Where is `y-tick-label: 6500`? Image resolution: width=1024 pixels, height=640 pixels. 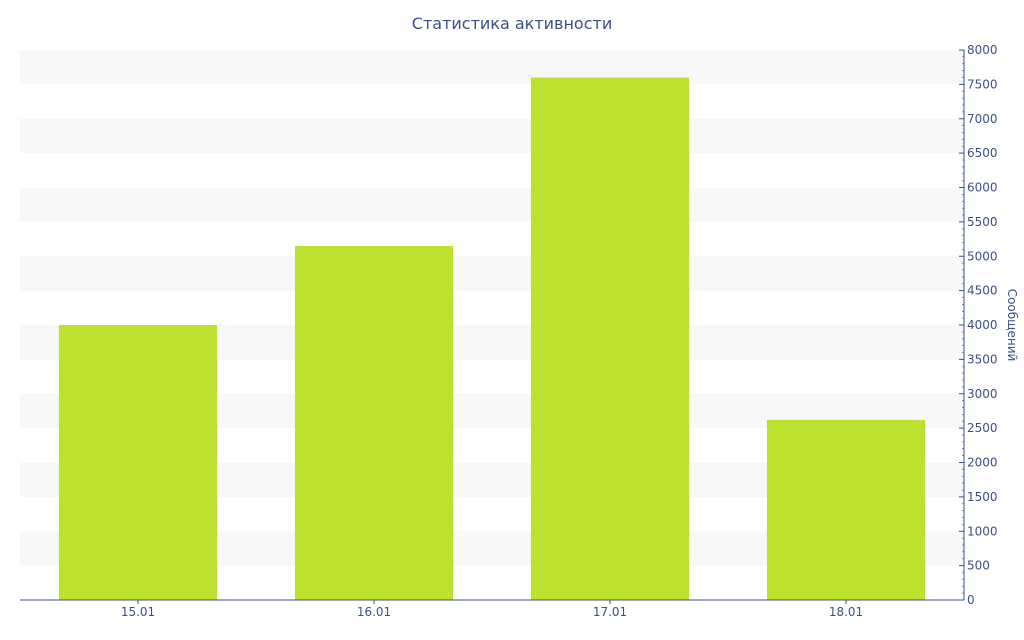 y-tick-label: 6500 is located at coordinates (982, 153).